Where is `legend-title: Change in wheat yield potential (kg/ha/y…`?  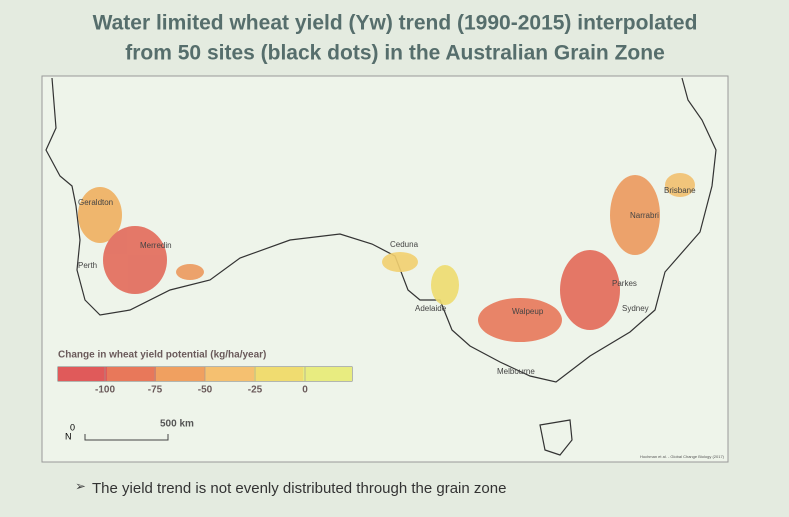 legend-title: Change in wheat yield potential (kg/ha/y… is located at coordinates (162, 355).